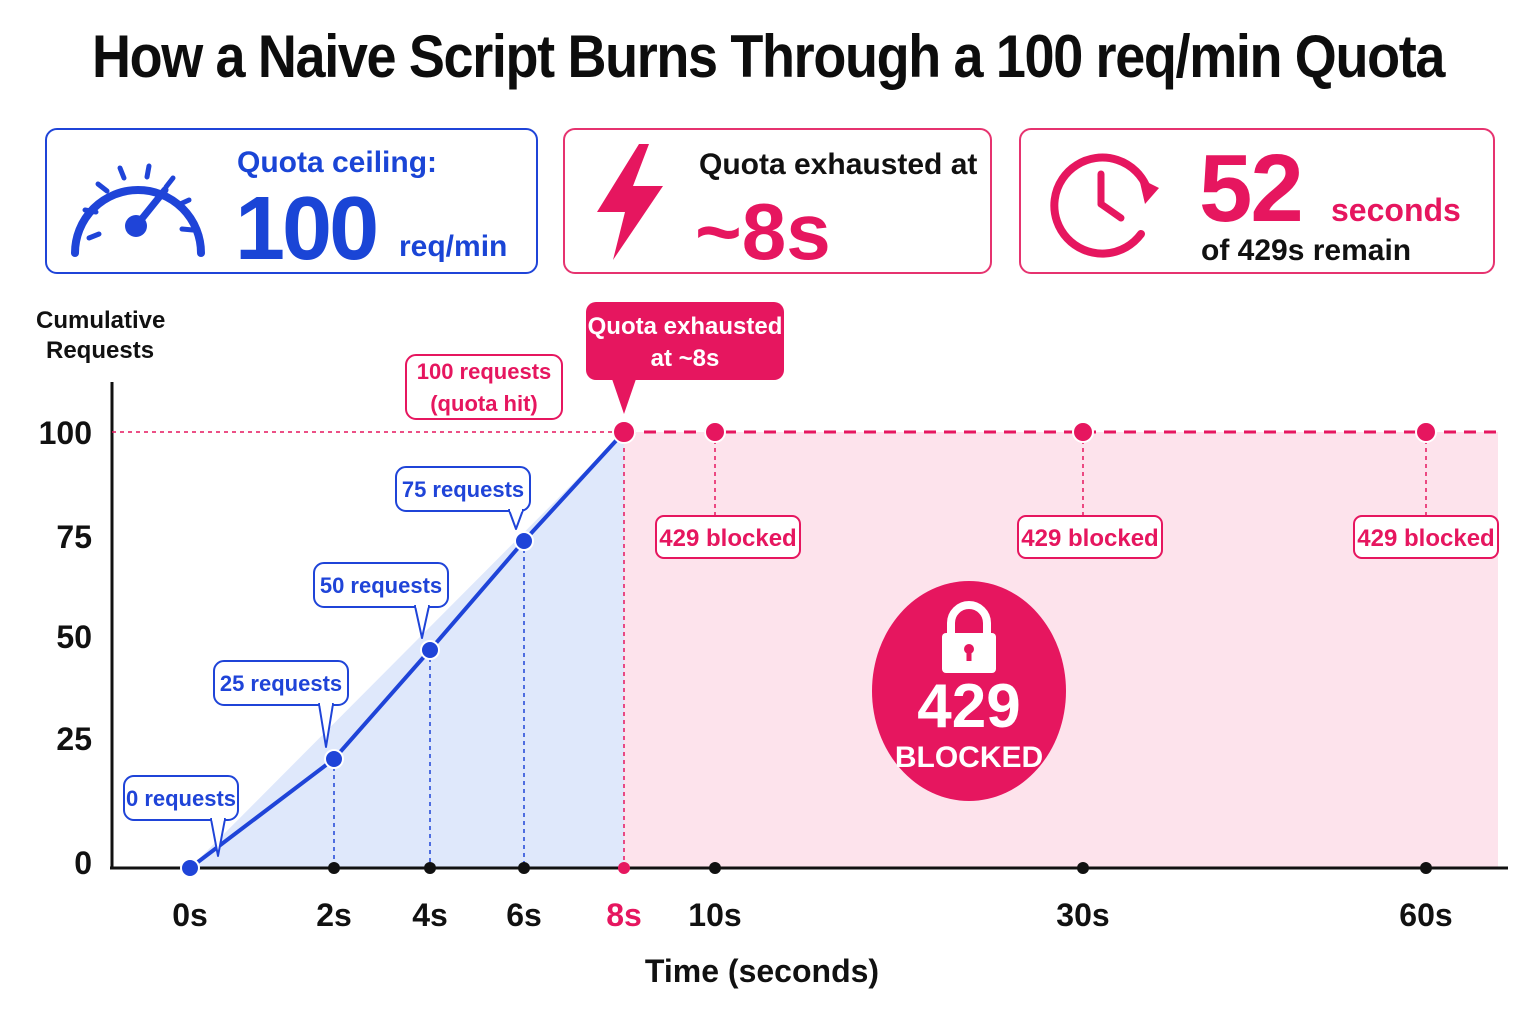 The height and width of the screenshot is (1024, 1536). I want to click on exhaust-callout-pointer, so click(624, 396).